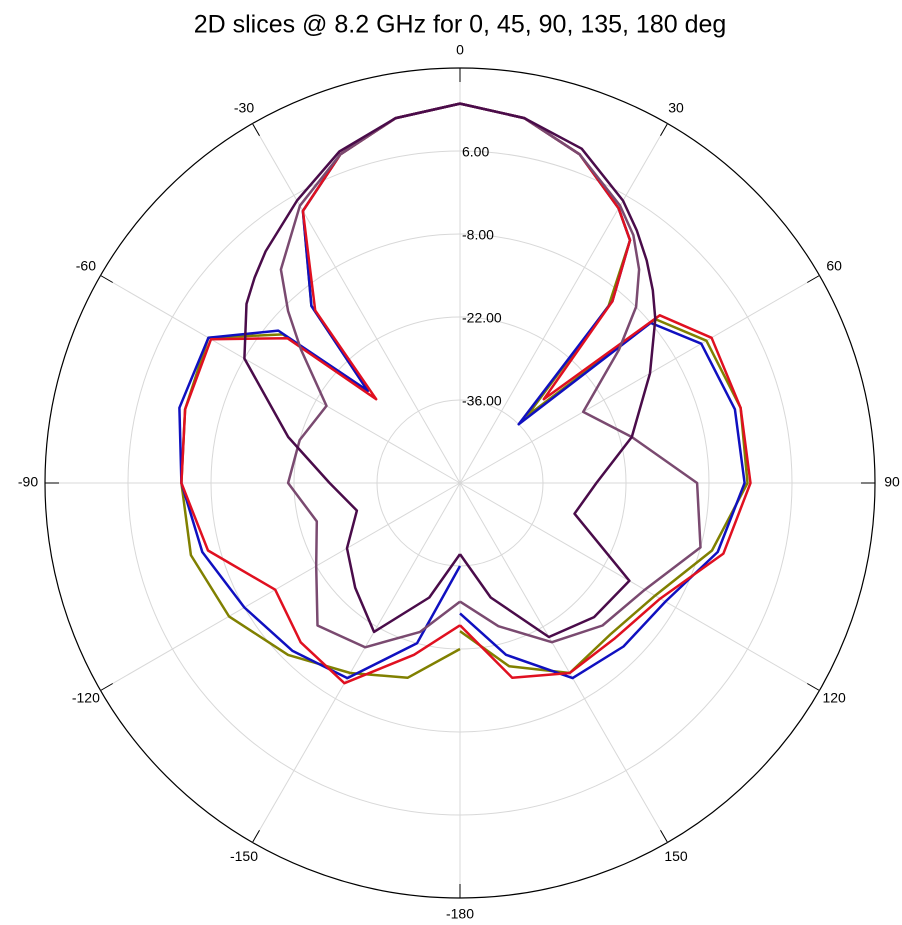 This screenshot has height=925, width=902. I want to click on theta-tick-label: -60, so click(86, 266).